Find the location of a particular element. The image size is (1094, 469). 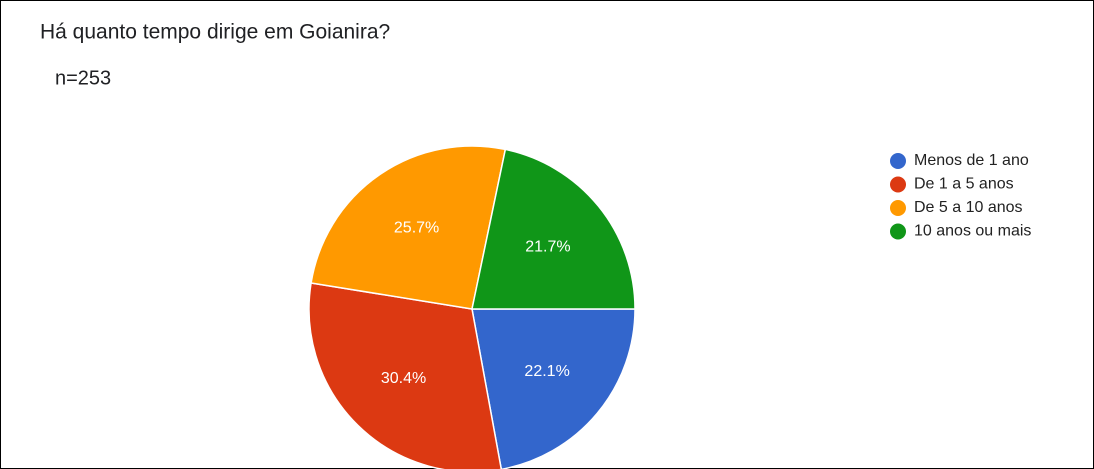

data-label: 25.7% is located at coordinates (416, 228).